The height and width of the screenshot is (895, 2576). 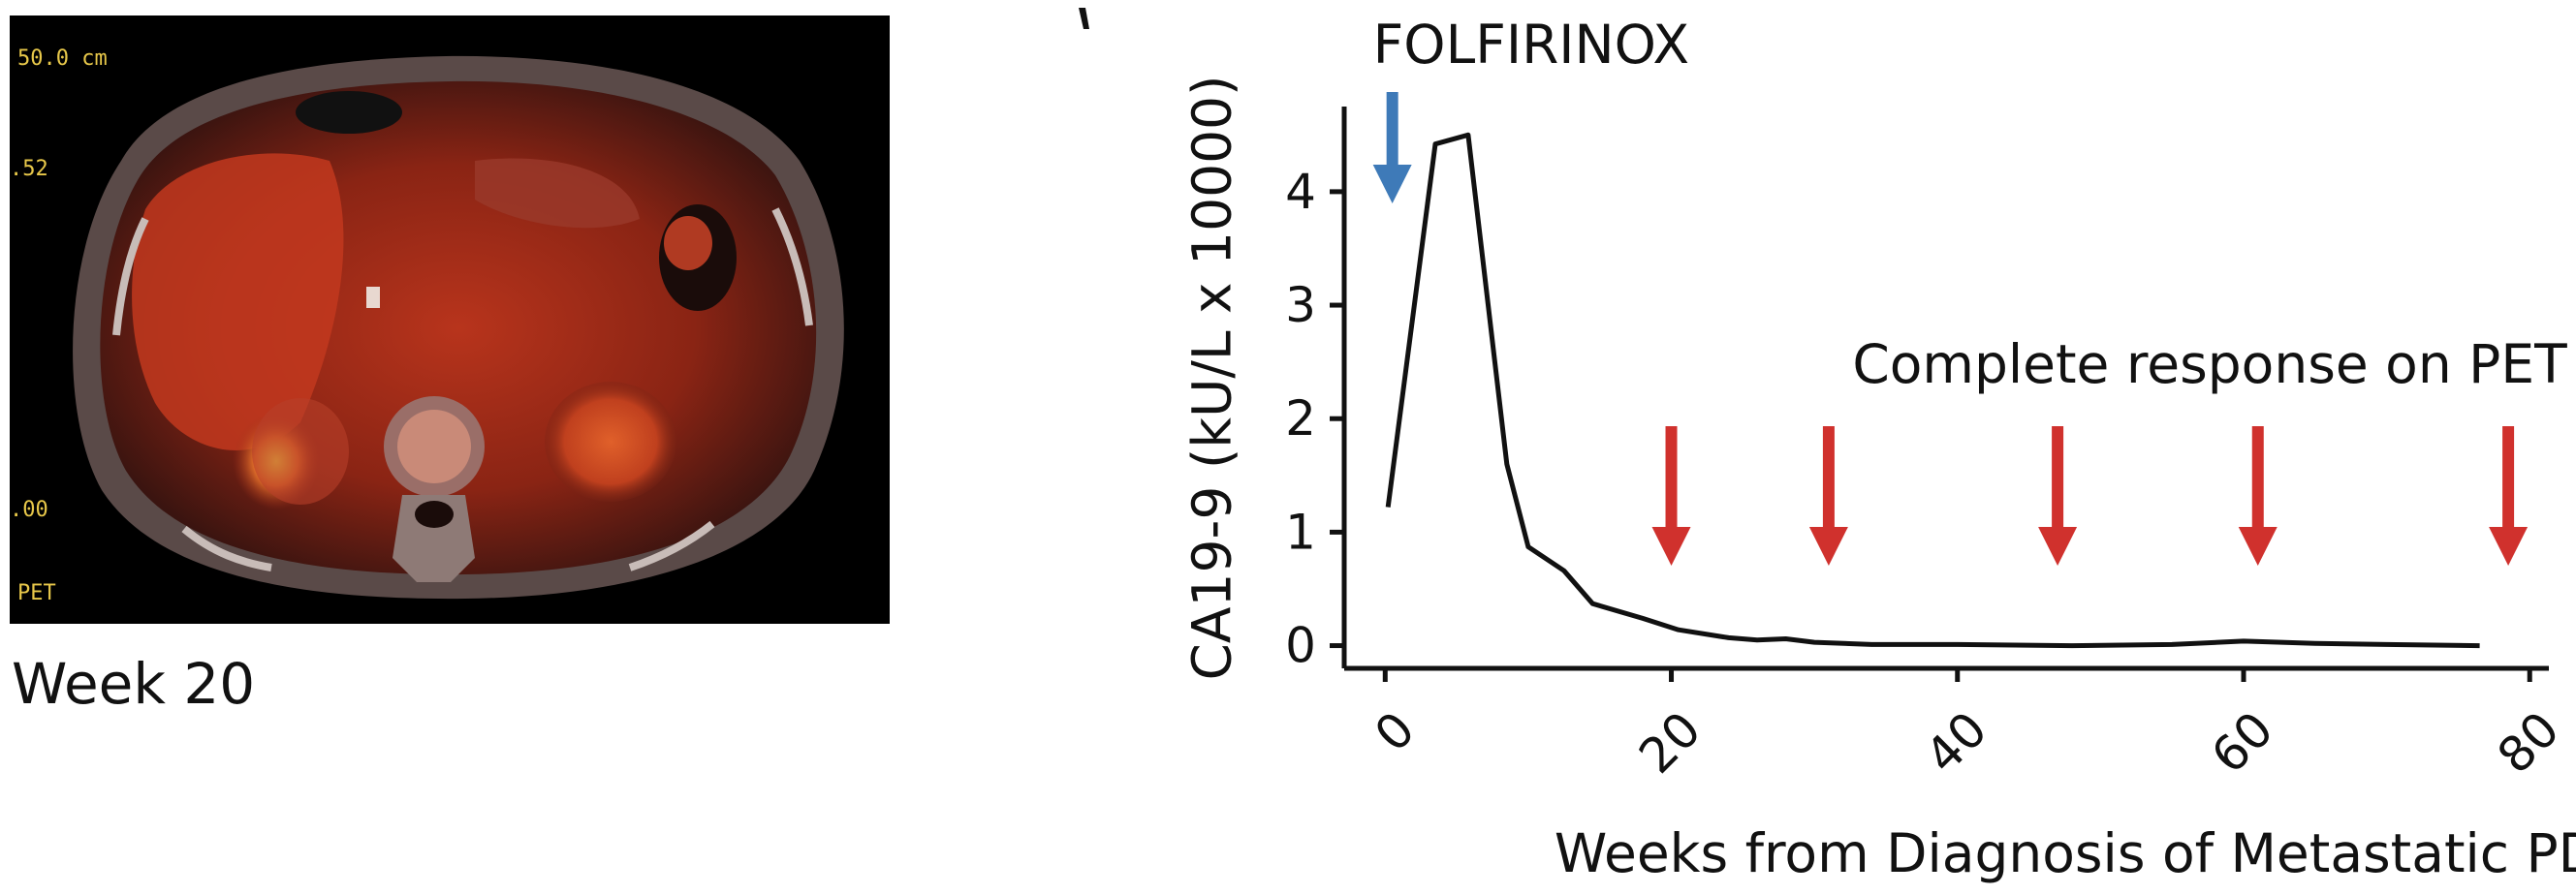 I want to click on scan-window-upper-label: .52, so click(x=29, y=169).